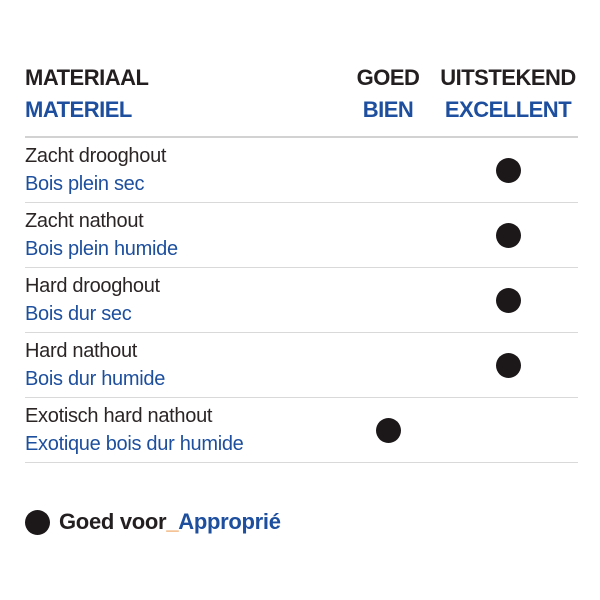 The width and height of the screenshot is (600, 600). I want to click on filled-circle-icon, so click(37, 522).